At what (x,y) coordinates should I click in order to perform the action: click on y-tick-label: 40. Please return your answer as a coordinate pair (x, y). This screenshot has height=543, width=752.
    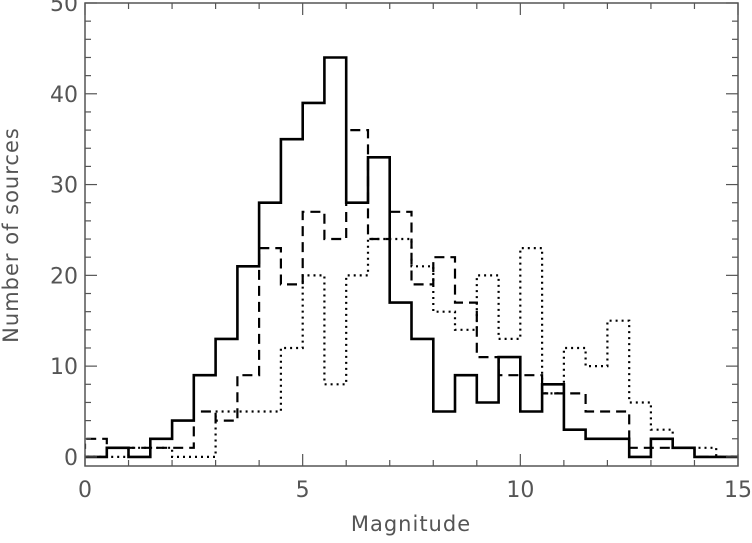
    Looking at the image, I should click on (64, 95).